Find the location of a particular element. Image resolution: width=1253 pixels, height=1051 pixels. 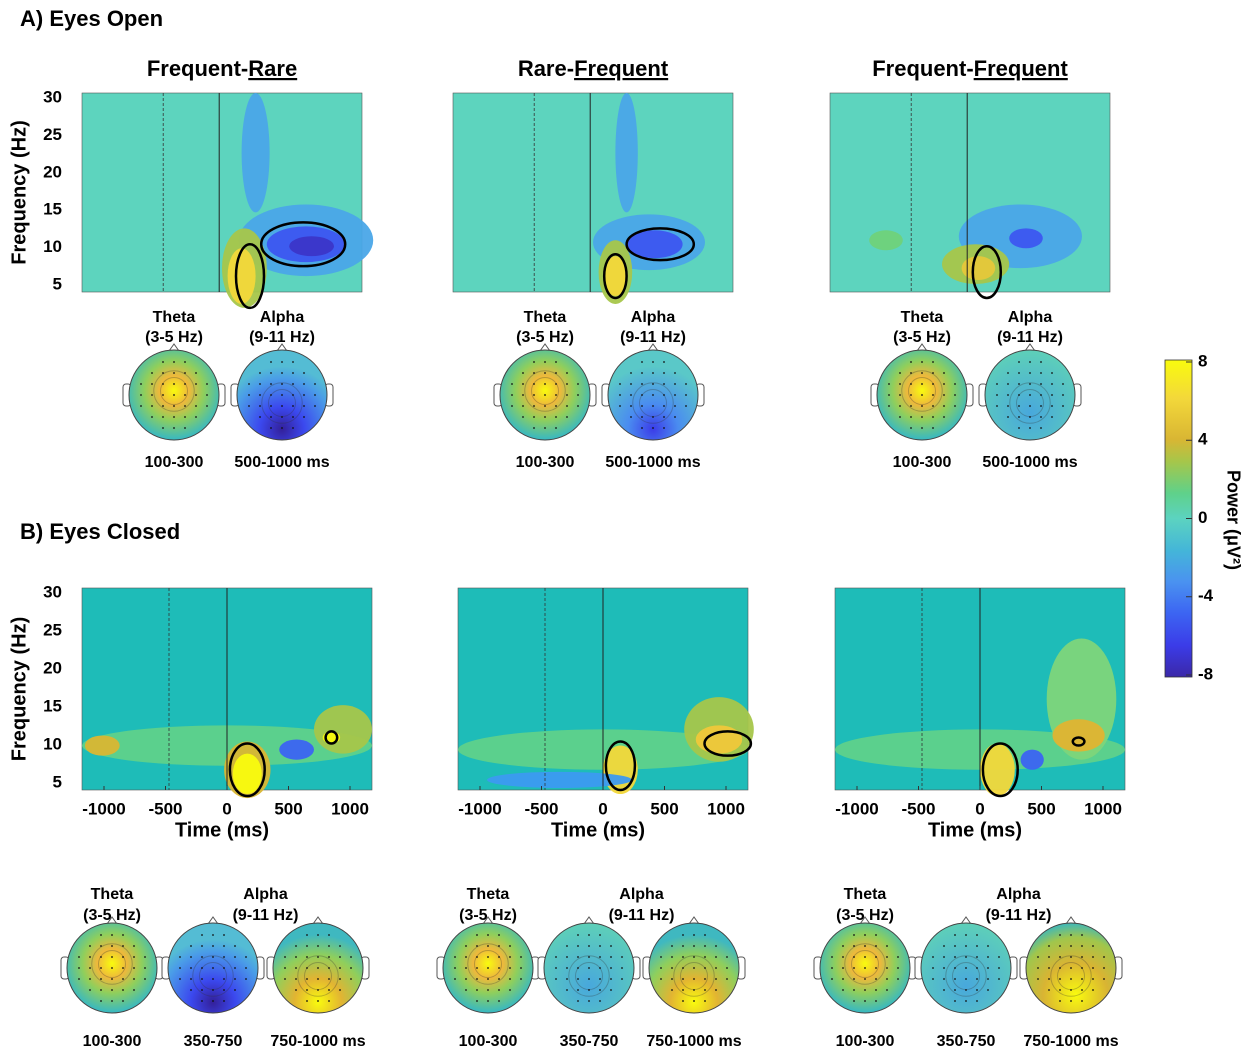

x-axis-label: Time (ms) is located at coordinates (975, 830).